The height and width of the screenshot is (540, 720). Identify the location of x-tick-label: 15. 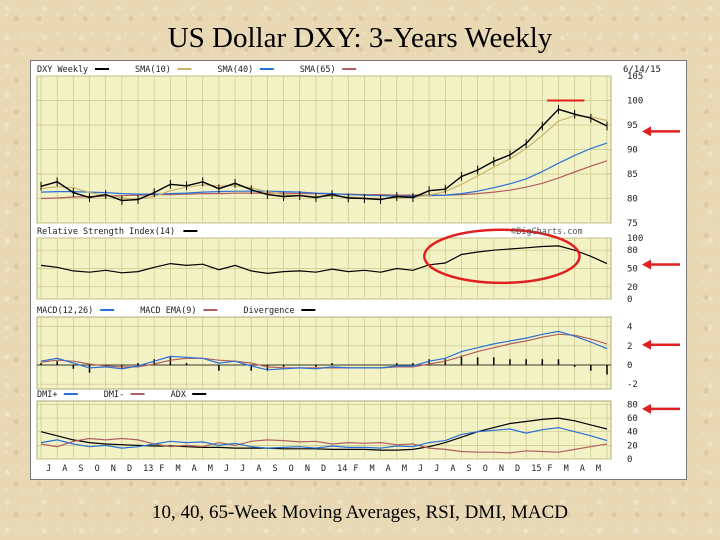
(536, 469).